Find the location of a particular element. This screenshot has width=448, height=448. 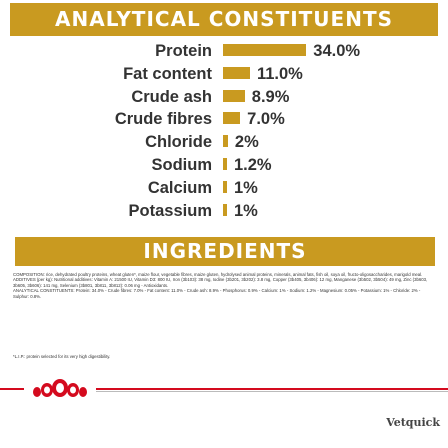

brand-watermark: Vetquick is located at coordinates (413, 422).